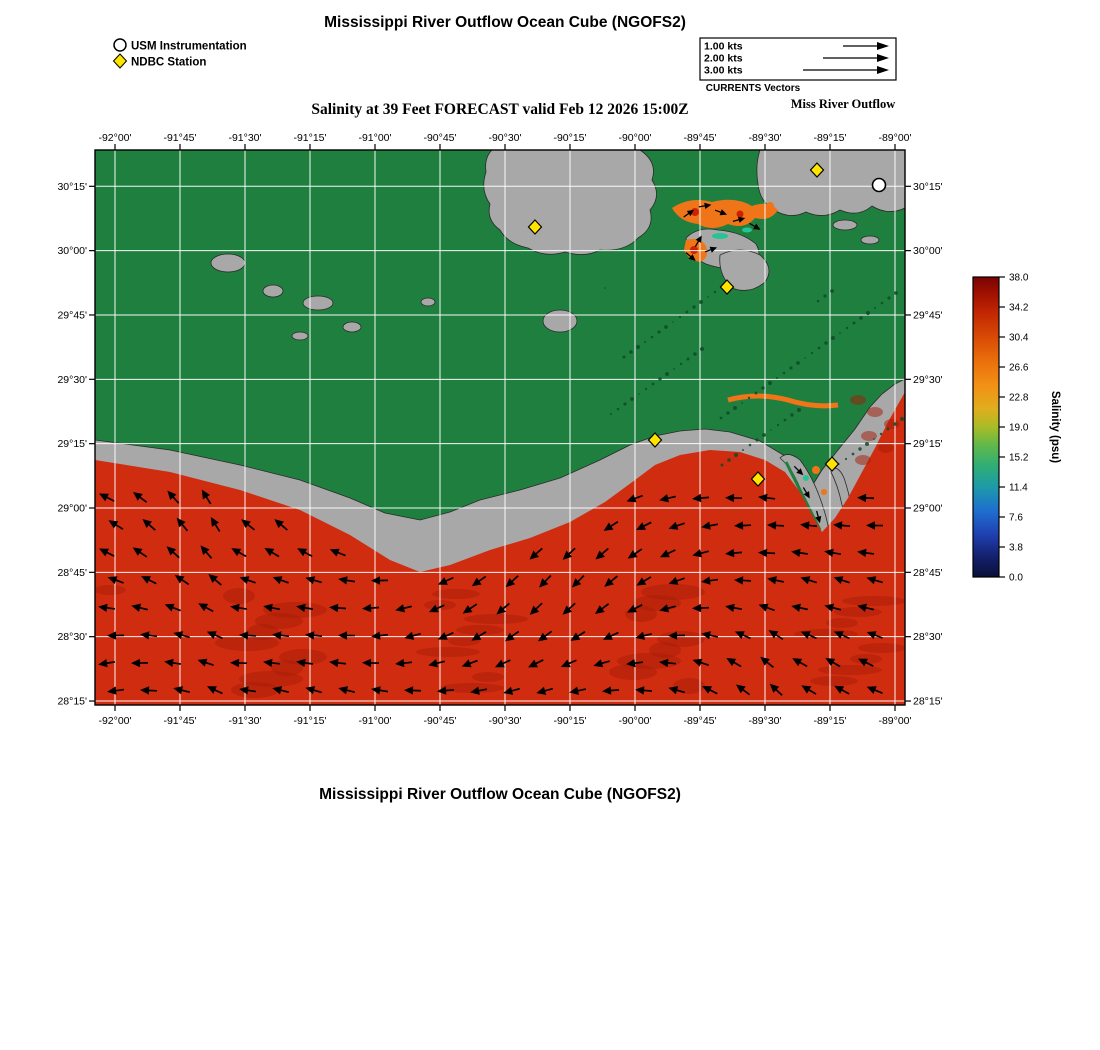 The height and width of the screenshot is (1050, 1100). Describe the element at coordinates (829, 721) in the screenshot. I see `x-tick-label-bottom: -89°15'` at that location.